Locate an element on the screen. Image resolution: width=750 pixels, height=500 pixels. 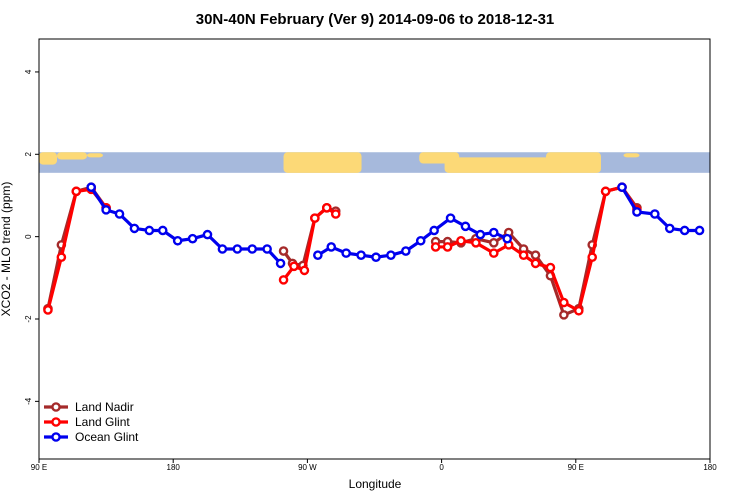
map-ocean is located at coordinates (374, 162).